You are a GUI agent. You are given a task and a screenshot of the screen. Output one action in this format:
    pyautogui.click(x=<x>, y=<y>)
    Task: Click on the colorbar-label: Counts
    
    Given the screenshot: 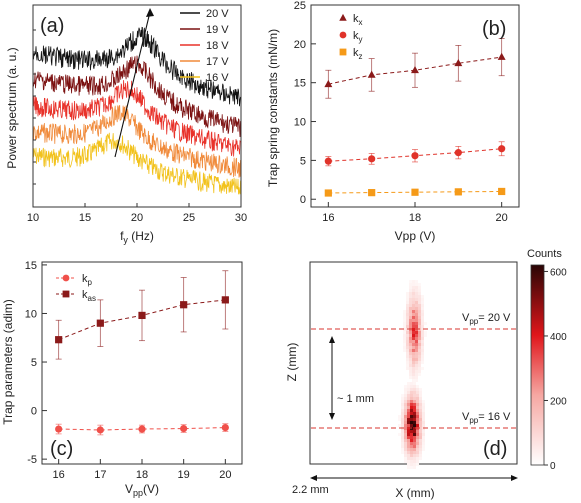 What is the action you would take?
    pyautogui.click(x=544, y=254)
    